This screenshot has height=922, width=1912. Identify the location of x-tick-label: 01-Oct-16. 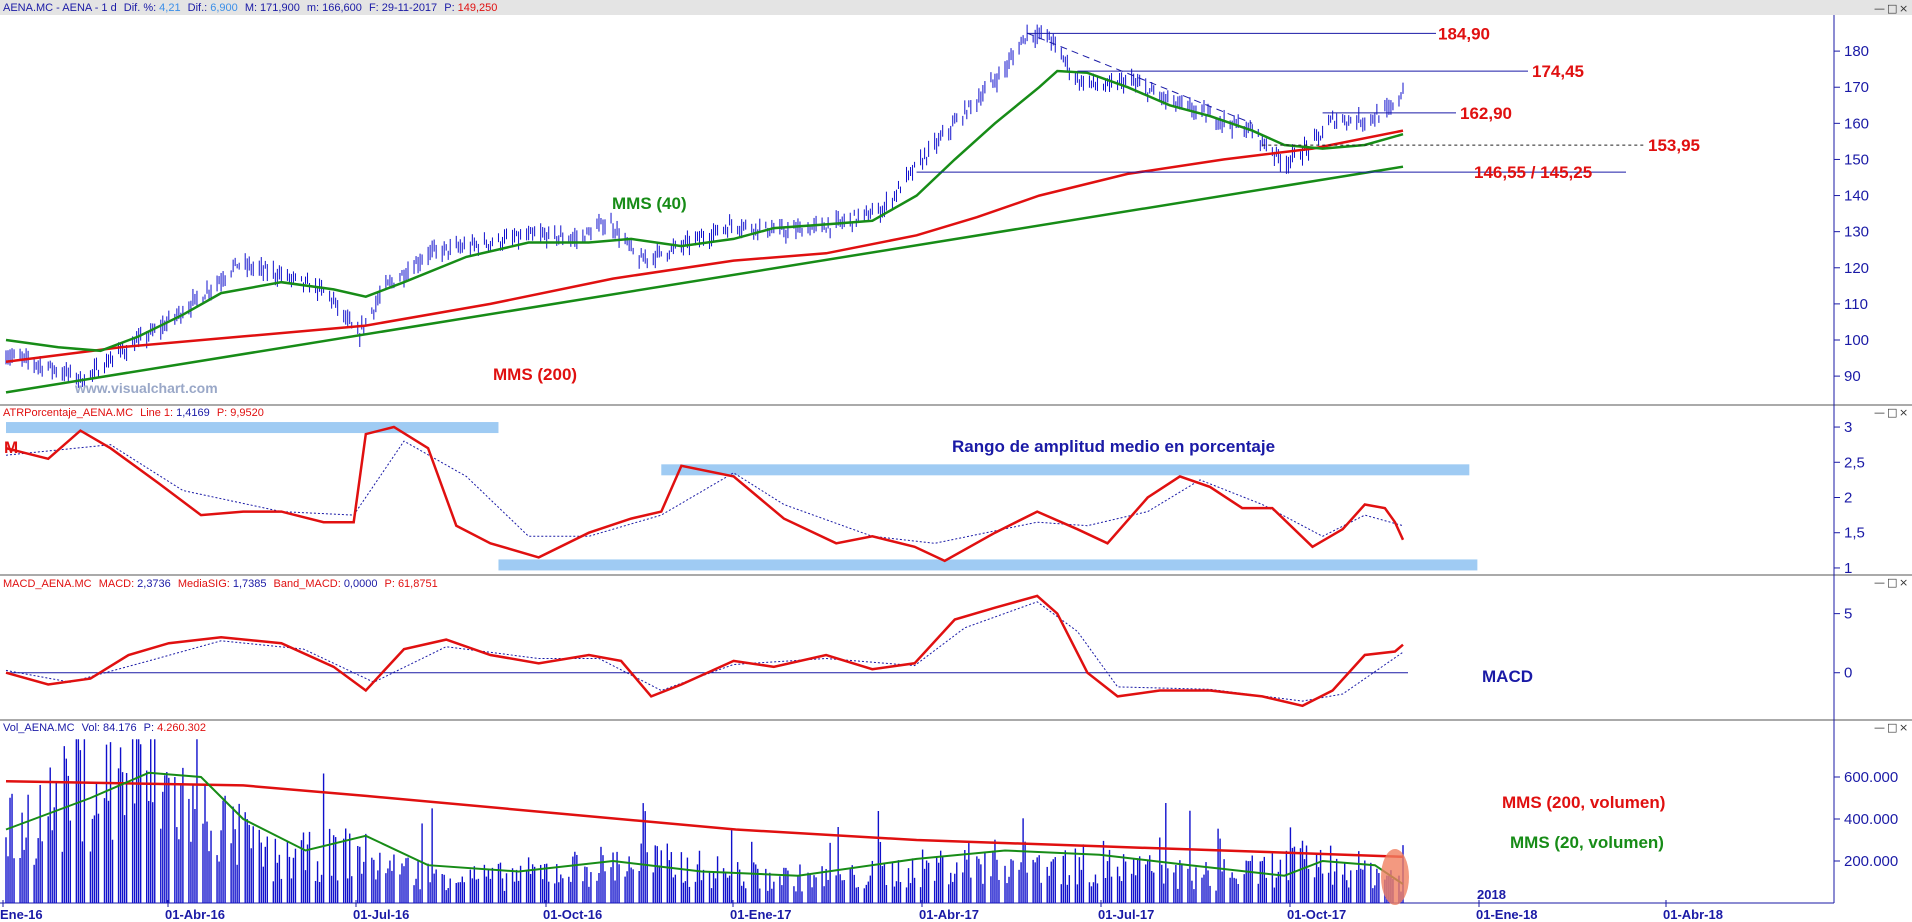
(572, 914).